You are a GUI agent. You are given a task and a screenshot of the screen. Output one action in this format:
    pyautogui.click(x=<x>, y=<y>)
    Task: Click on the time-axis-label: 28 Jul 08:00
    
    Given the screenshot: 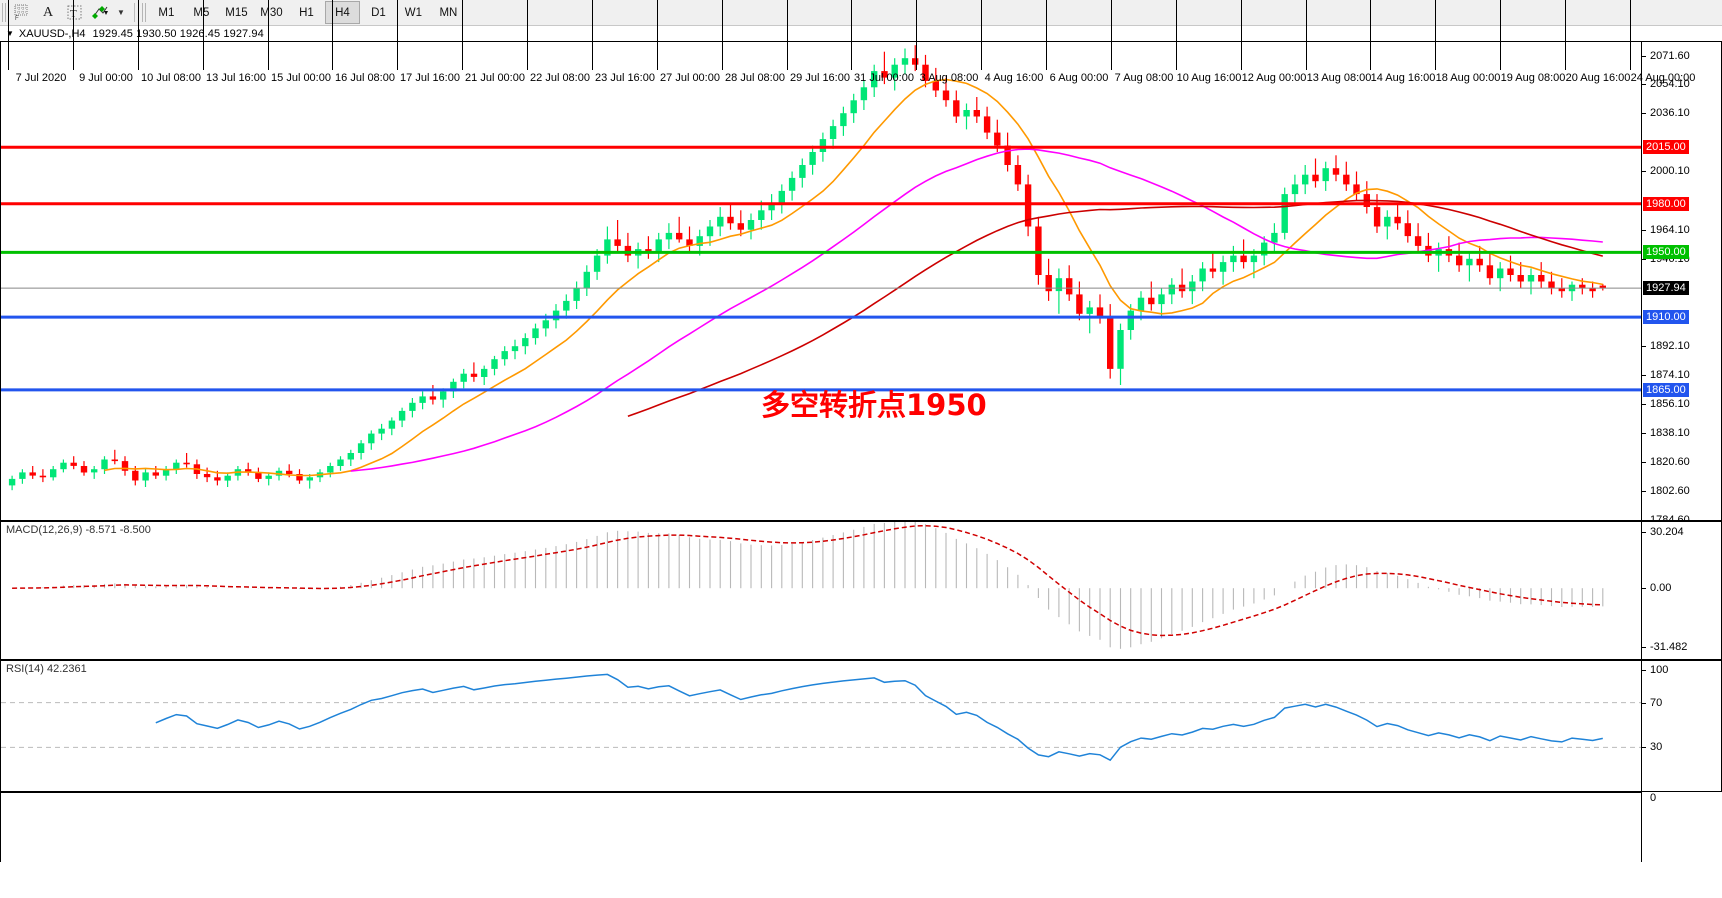 What is the action you would take?
    pyautogui.click(x=755, y=78)
    